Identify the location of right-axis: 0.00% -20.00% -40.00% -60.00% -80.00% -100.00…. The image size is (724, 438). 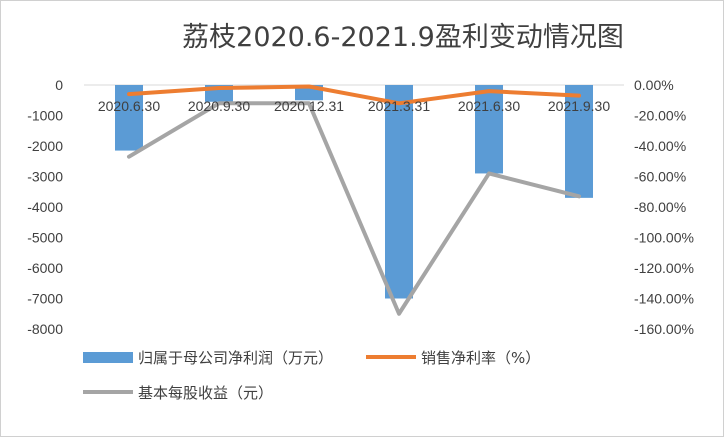
(664, 207).